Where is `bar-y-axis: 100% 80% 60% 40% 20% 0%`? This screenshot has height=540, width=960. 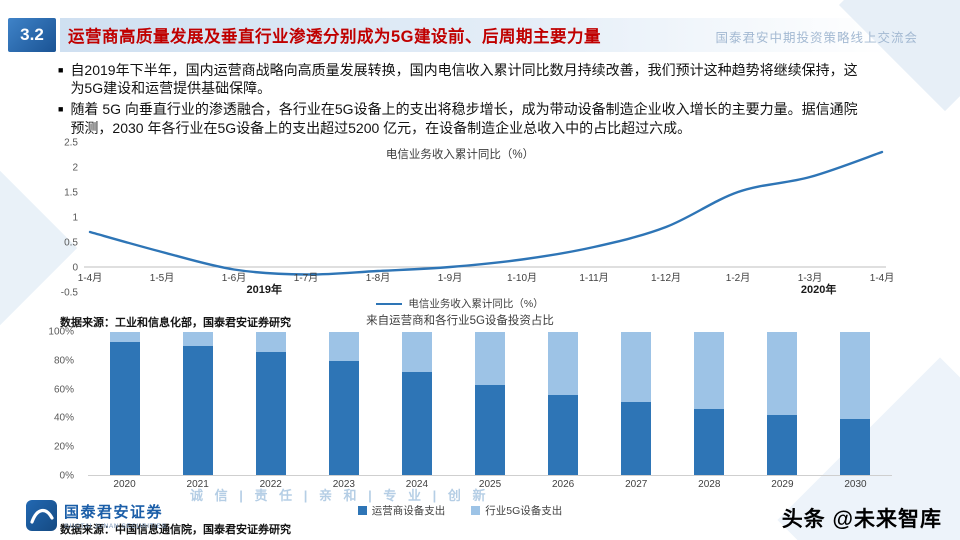 bar-y-axis: 100% 80% 60% 40% 20% 0% is located at coordinates (45, 404).